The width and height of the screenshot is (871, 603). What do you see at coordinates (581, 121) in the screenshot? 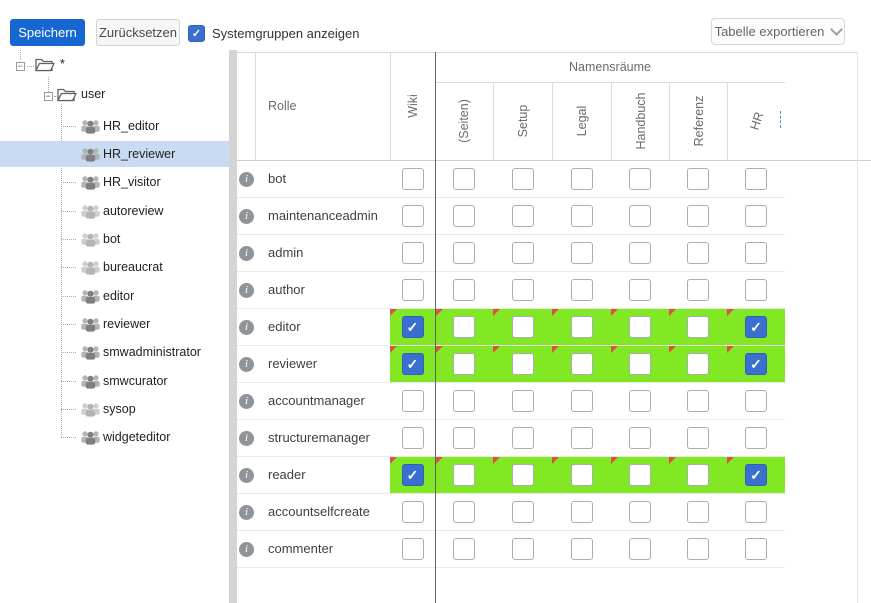
I see `namespace-column-header: Legal` at bounding box center [581, 121].